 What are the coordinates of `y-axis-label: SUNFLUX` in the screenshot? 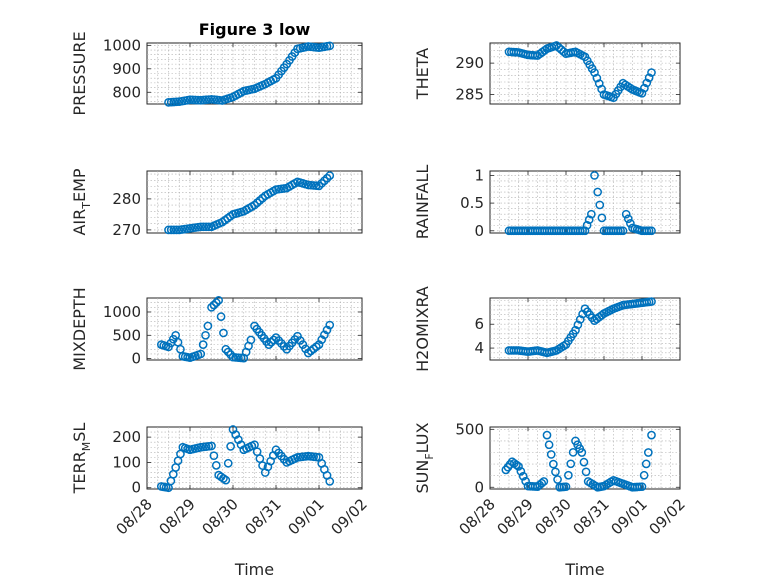 It's located at (424, 457).